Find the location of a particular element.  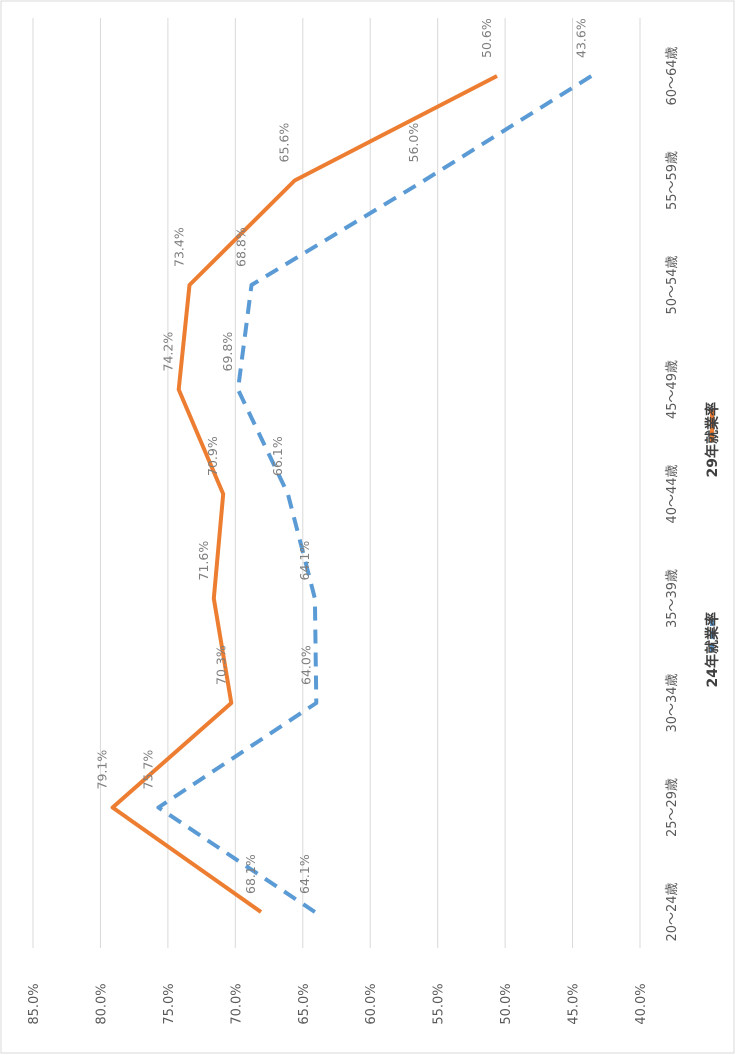

legend-label: 29年就業率 is located at coordinates (712, 439).